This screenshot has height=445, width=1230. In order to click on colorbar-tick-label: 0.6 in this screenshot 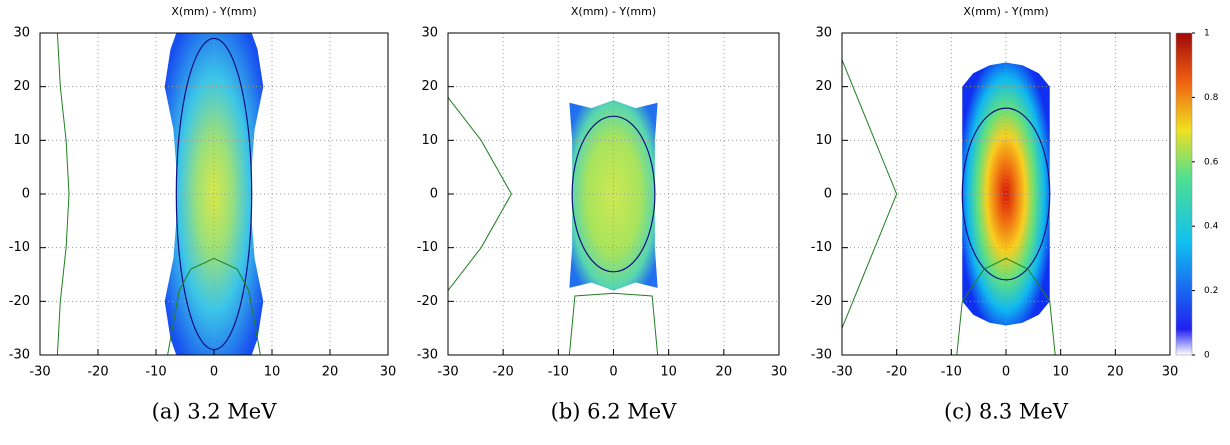, I will do `click(1211, 162)`.